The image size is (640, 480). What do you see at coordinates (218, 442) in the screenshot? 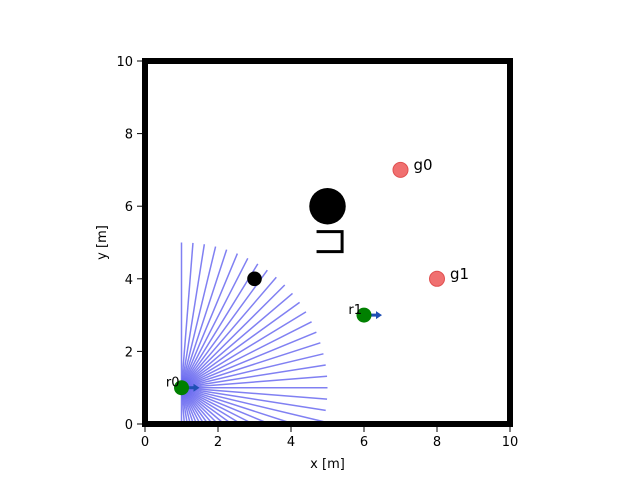
I see `x-tick-label: 2` at bounding box center [218, 442].